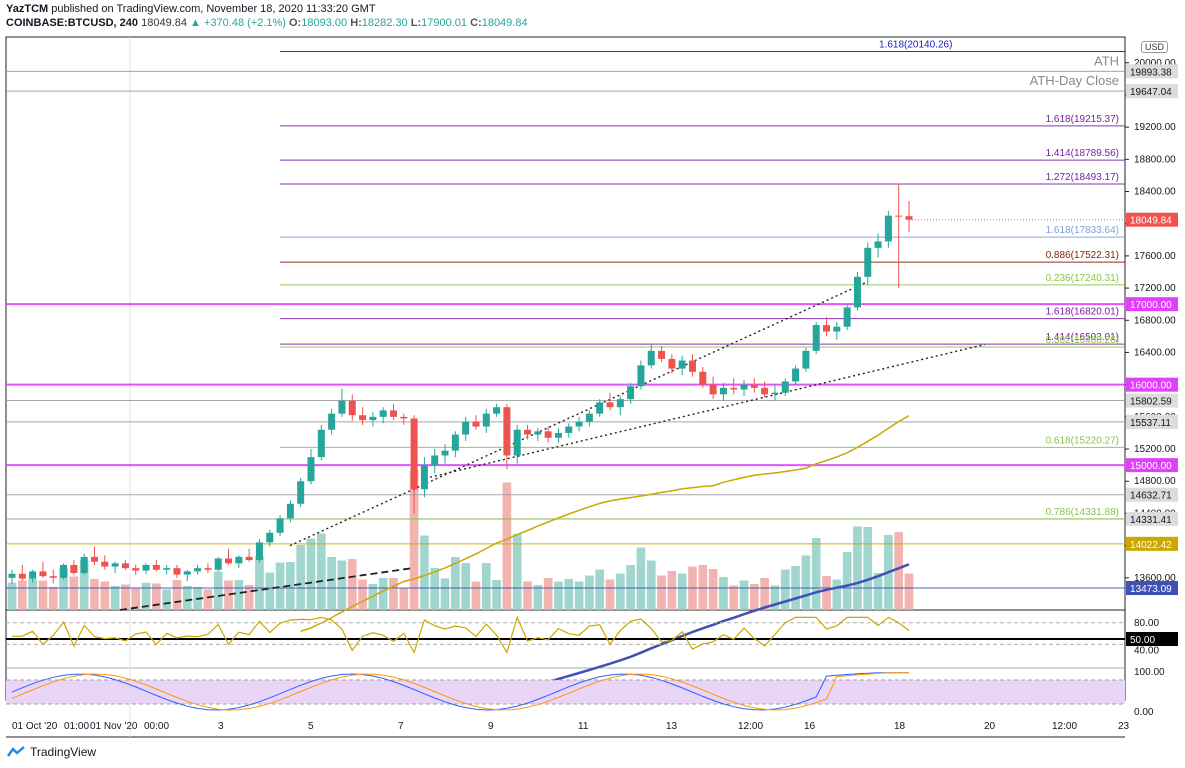 Image resolution: width=1185 pixels, height=768 pixels. What do you see at coordinates (311, 726) in the screenshot?
I see `time-tick-label: 5` at bounding box center [311, 726].